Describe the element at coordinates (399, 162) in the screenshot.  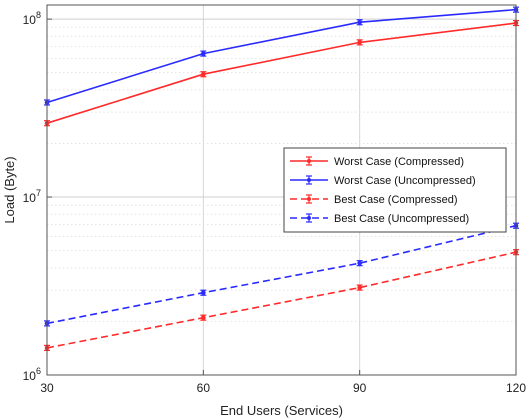
I see `legend-label: Worst Case (Compressed)` at that location.